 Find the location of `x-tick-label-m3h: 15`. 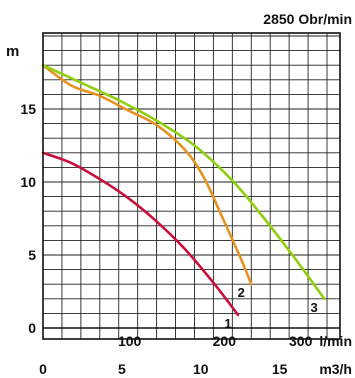

x-tick-label-m3h: 15 is located at coordinates (280, 369).